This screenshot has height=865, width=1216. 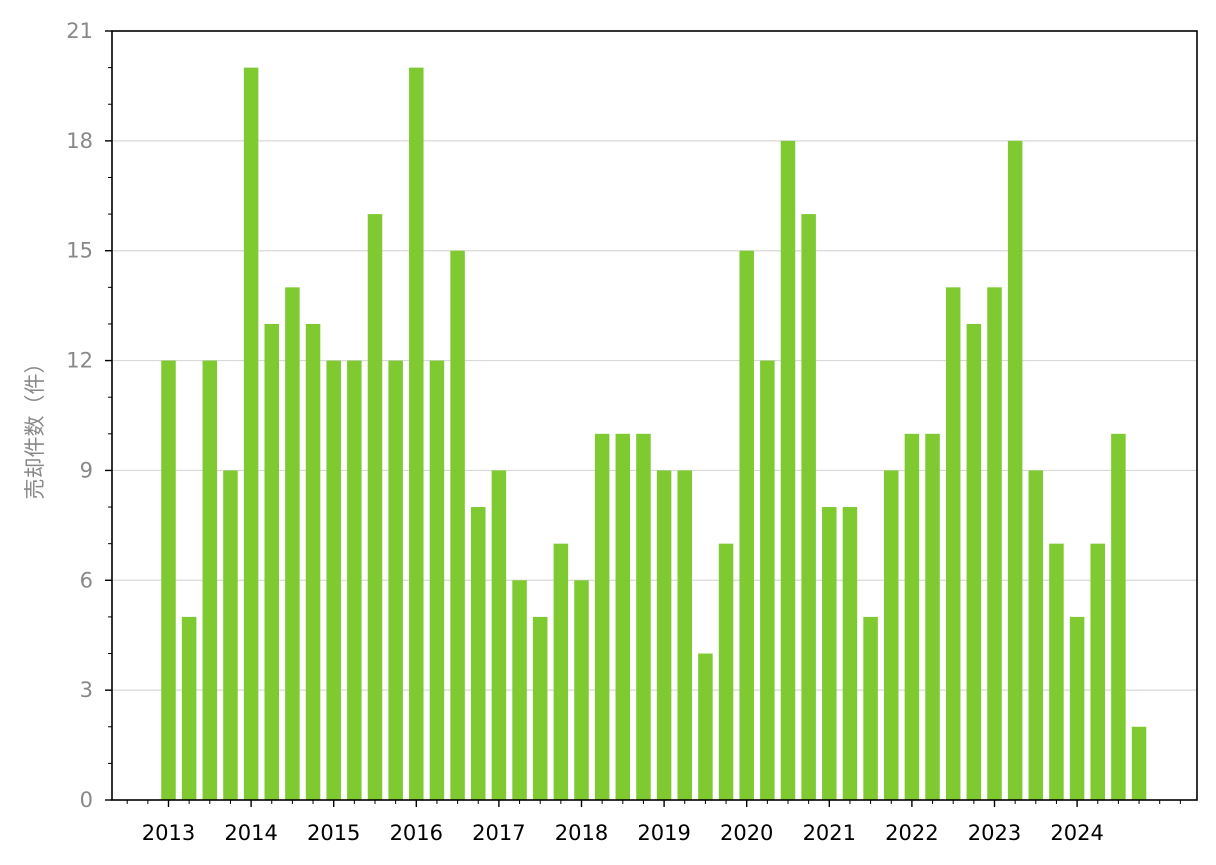 I want to click on y-tick-label: 21, so click(x=79, y=31).